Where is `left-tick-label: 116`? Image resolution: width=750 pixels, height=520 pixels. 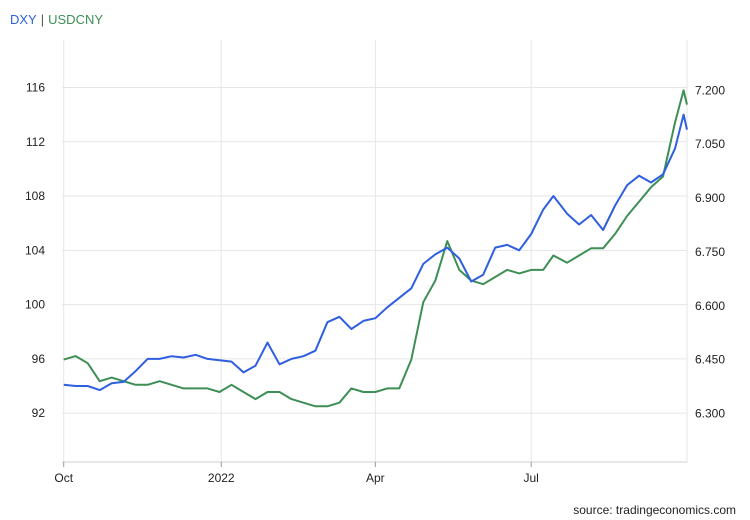 left-tick-label: 116 is located at coordinates (35, 87).